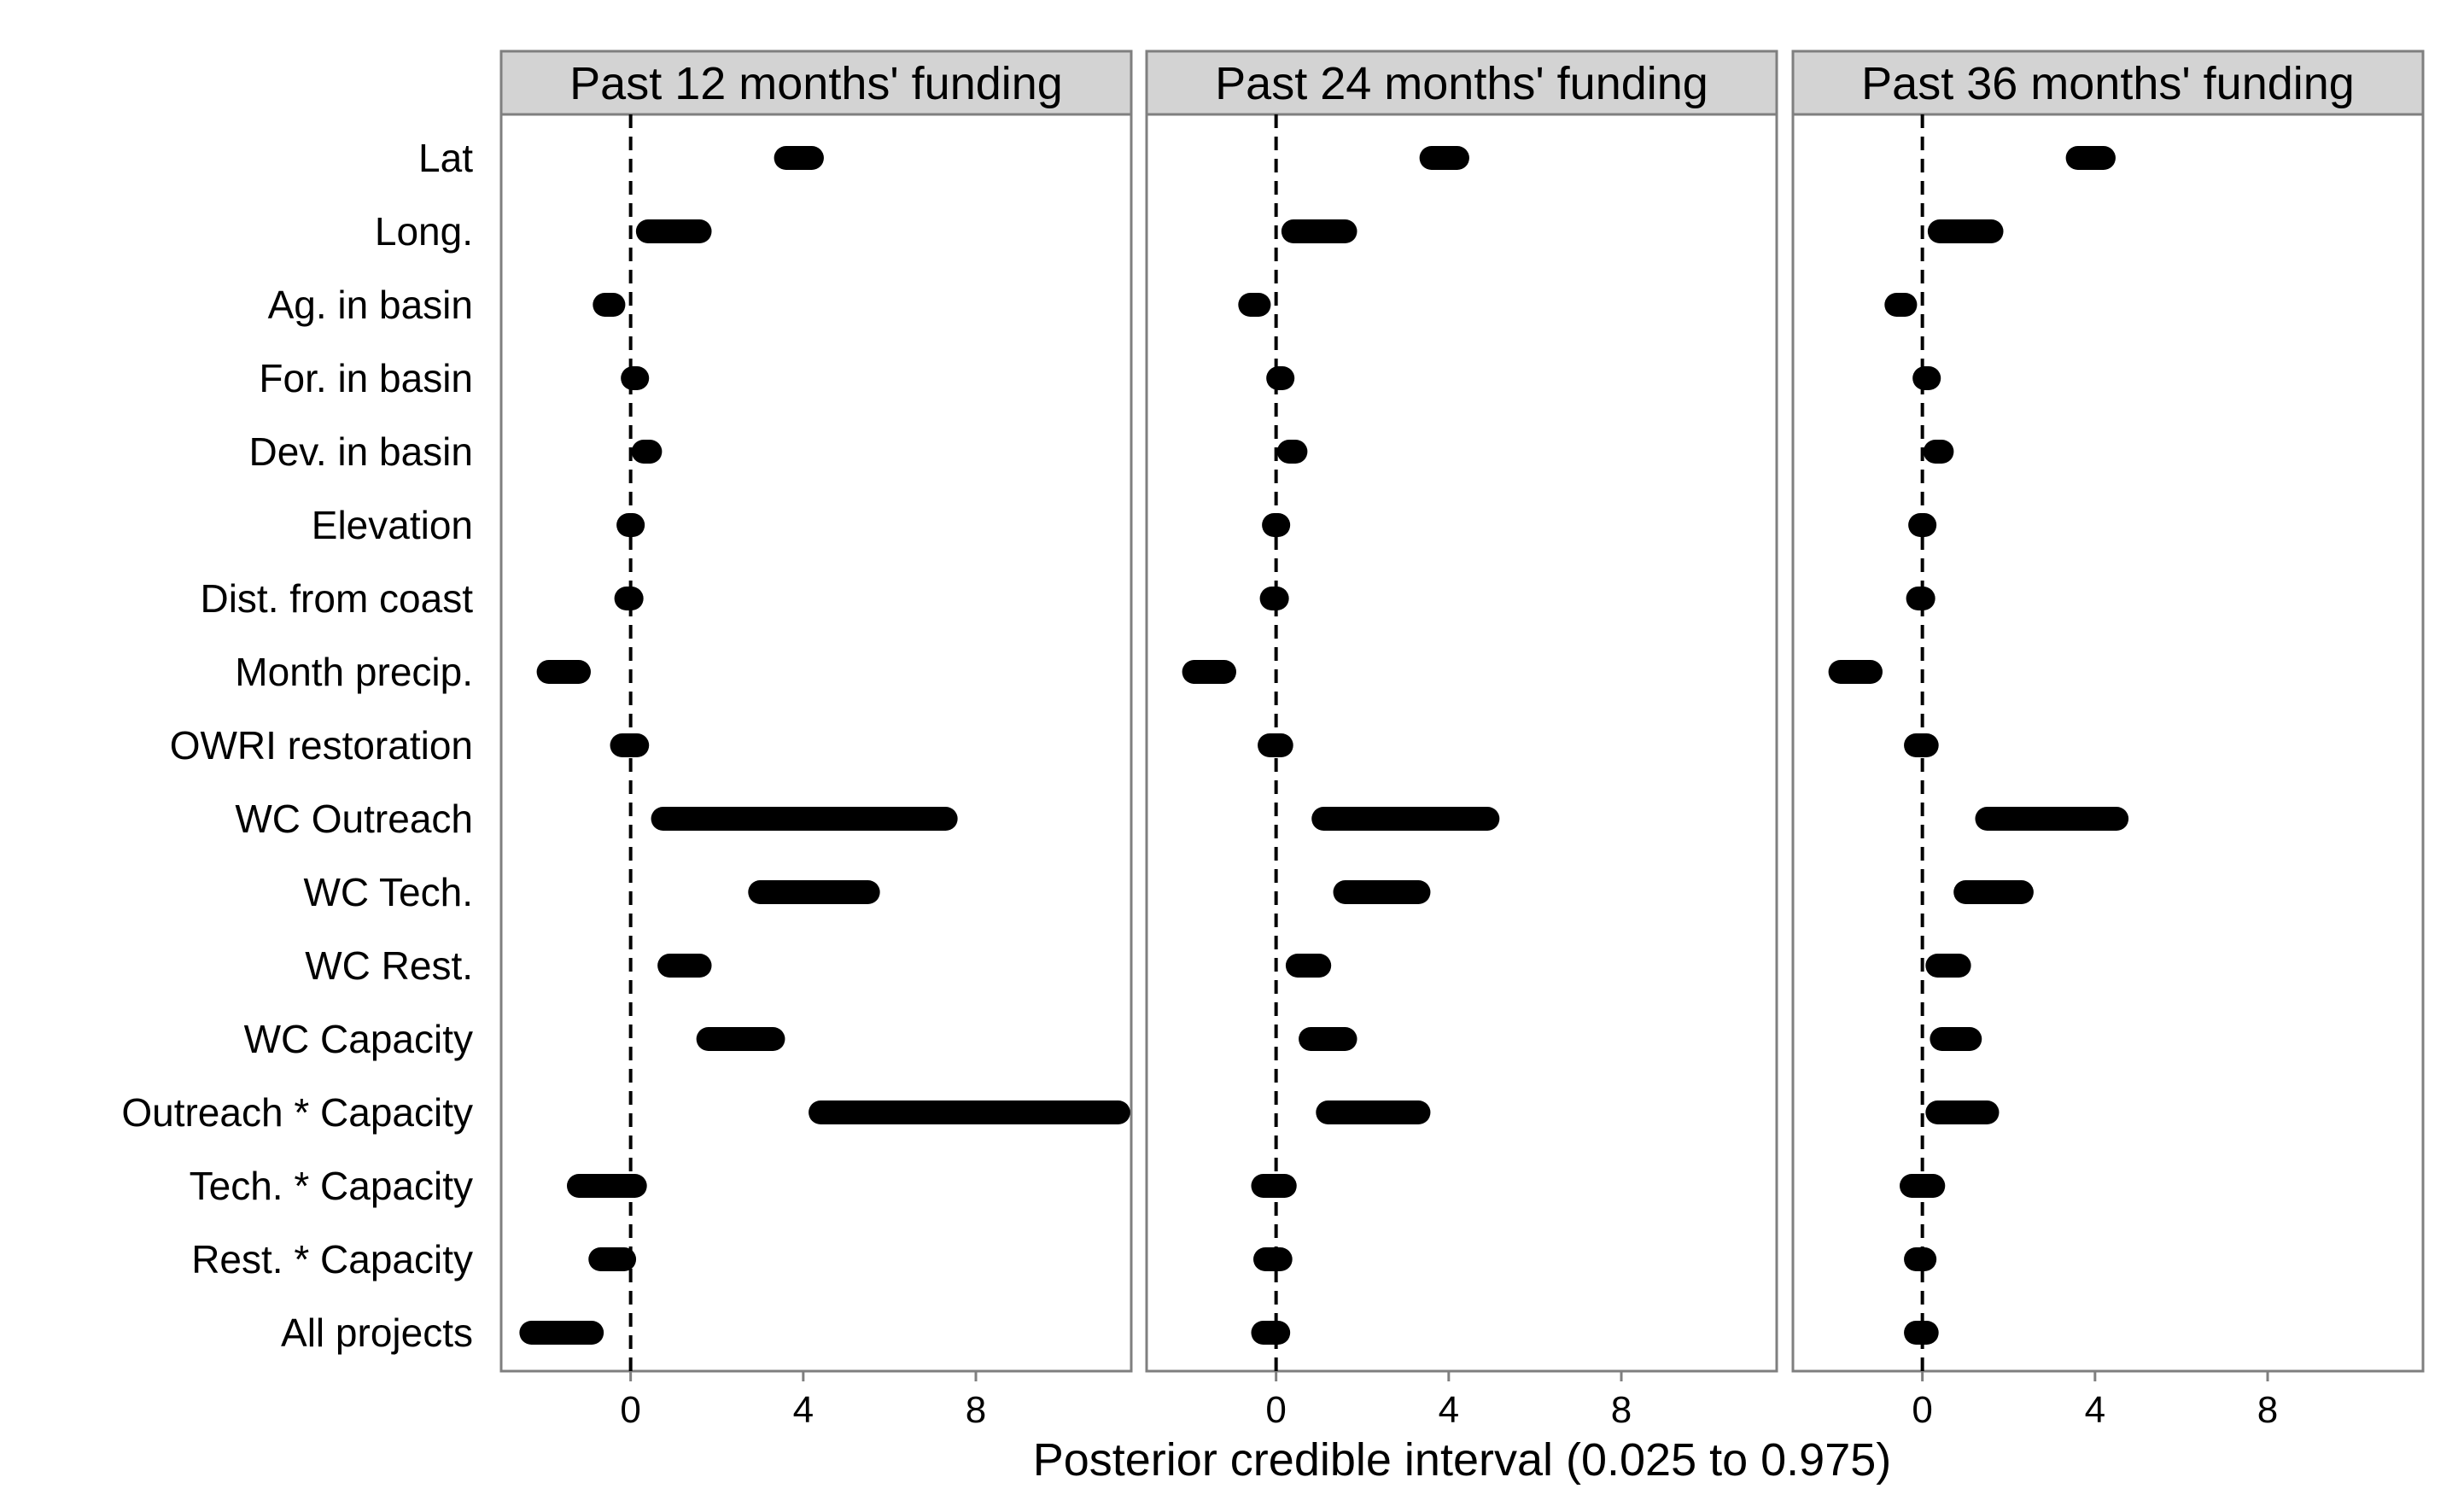 Image resolution: width=2458 pixels, height=1512 pixels. What do you see at coordinates (392, 525) in the screenshot?
I see `row-label: Elevation` at bounding box center [392, 525].